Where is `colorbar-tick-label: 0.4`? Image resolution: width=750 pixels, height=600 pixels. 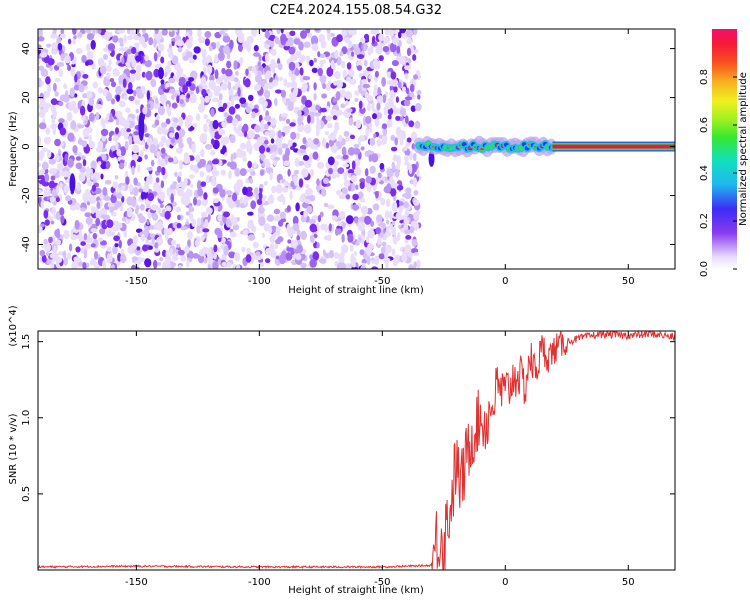
colorbar-tick-label: 0.4 is located at coordinates (704, 173).